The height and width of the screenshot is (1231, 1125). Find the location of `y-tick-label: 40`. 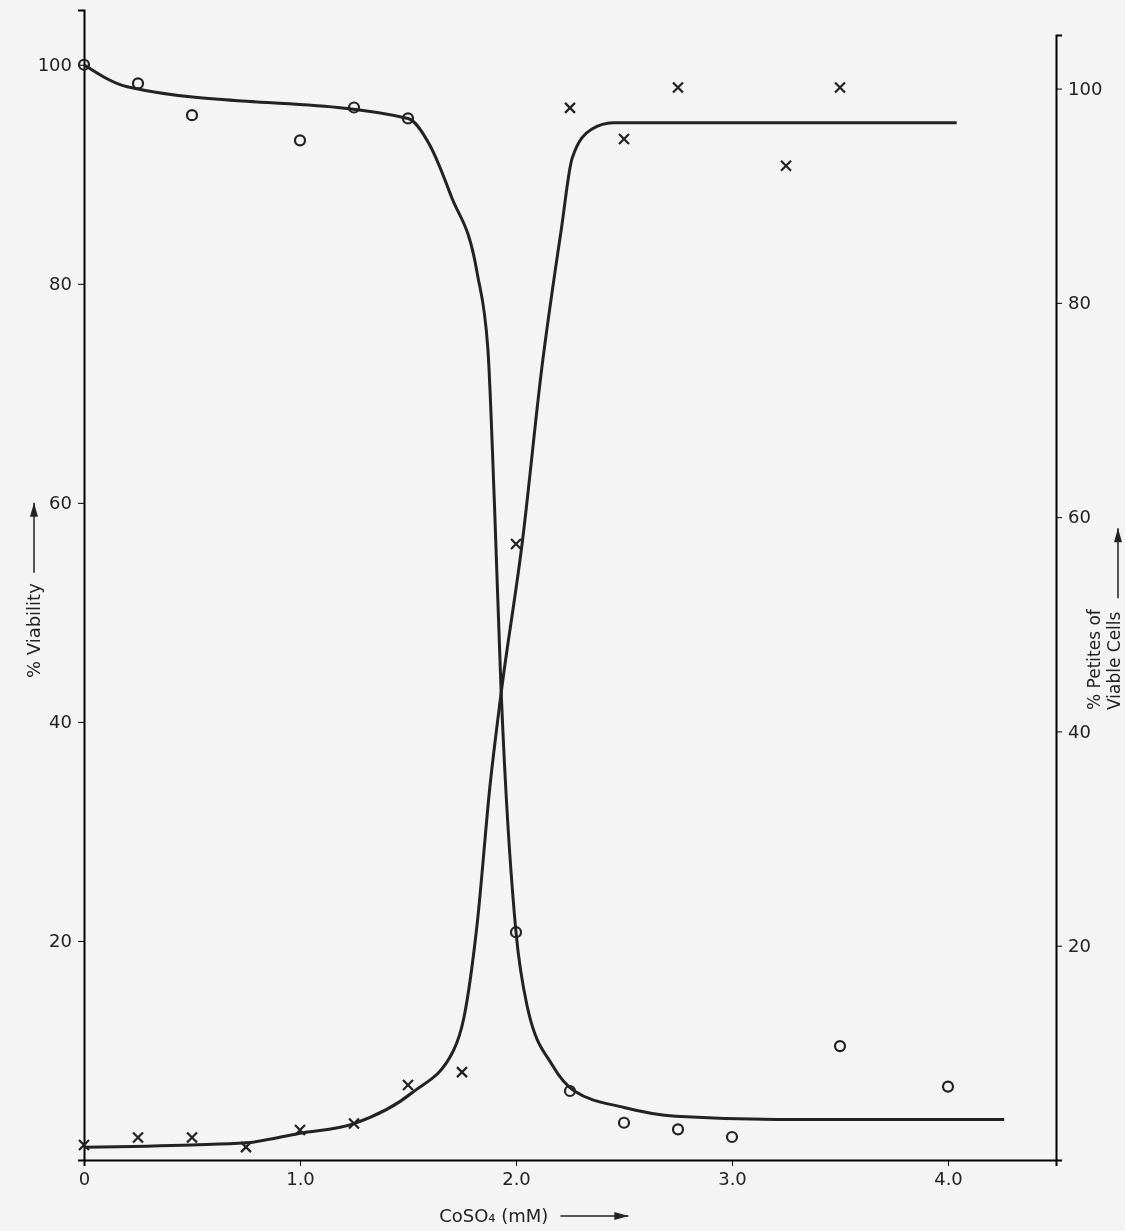

y-tick-label: 40 is located at coordinates (60, 722).